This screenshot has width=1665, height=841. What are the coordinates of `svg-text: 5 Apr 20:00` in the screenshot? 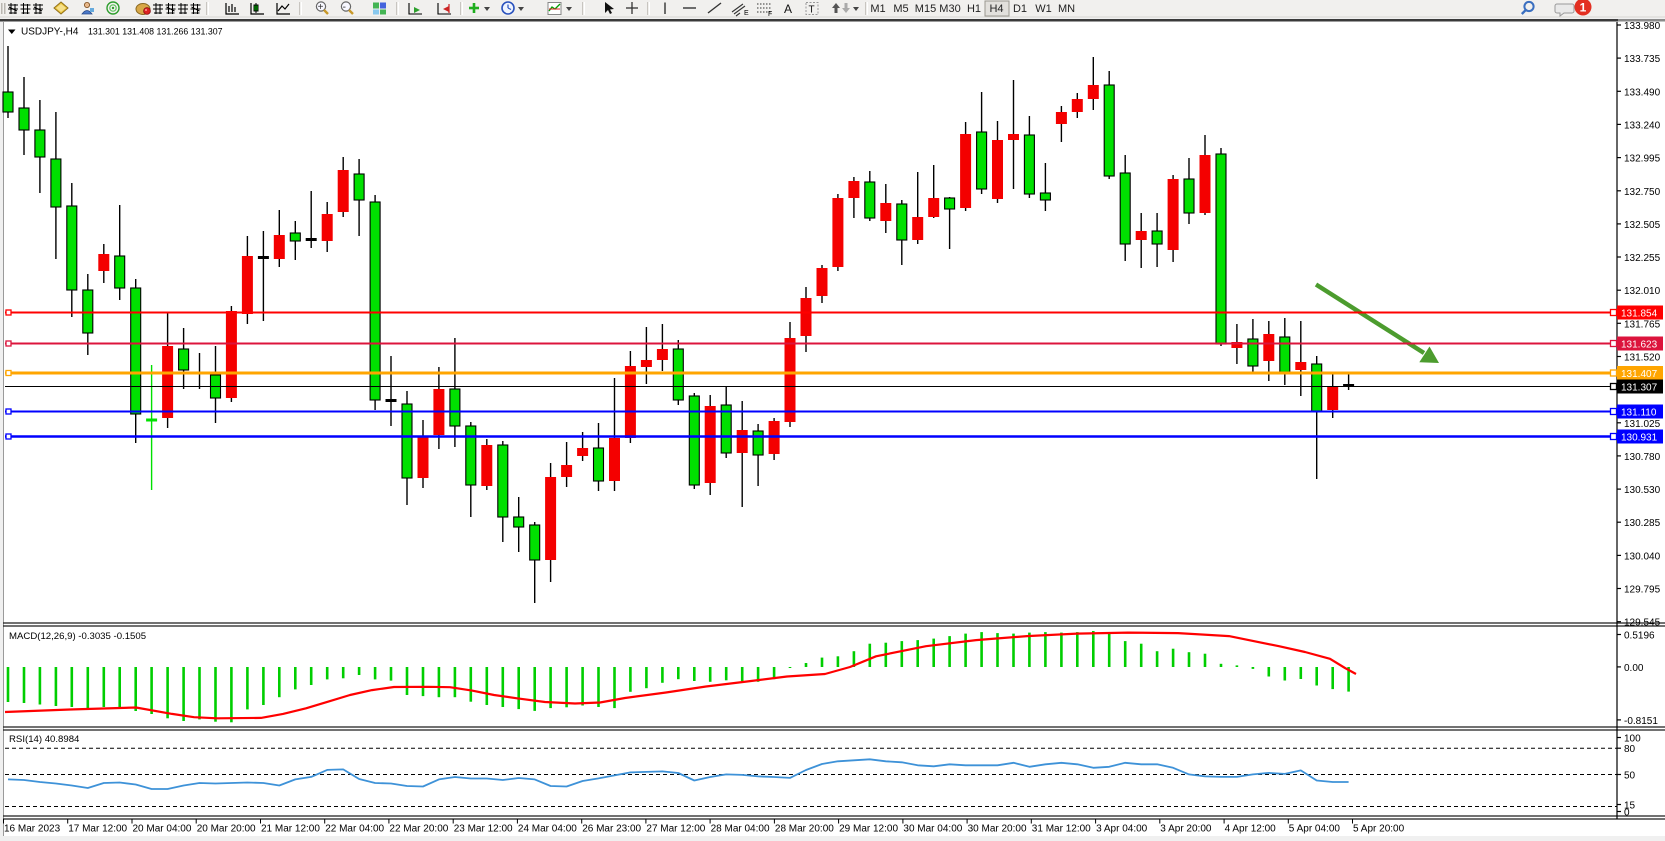 It's located at (1379, 829).